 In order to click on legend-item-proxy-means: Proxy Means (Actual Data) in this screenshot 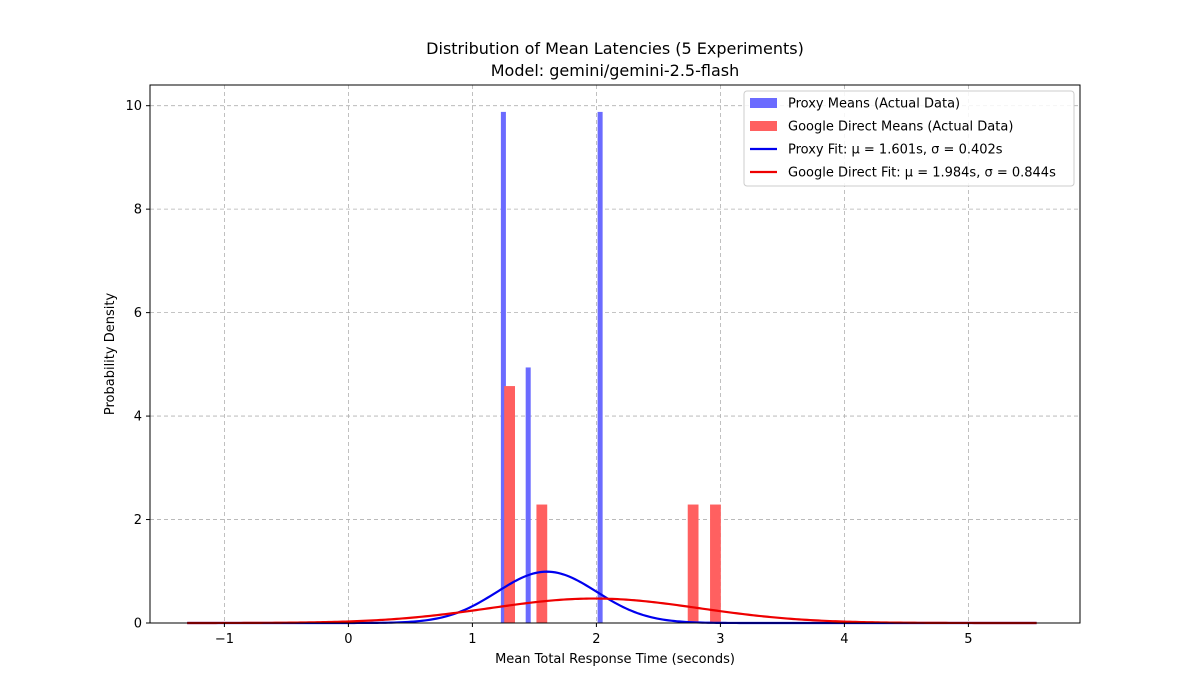, I will do `click(855, 104)`.